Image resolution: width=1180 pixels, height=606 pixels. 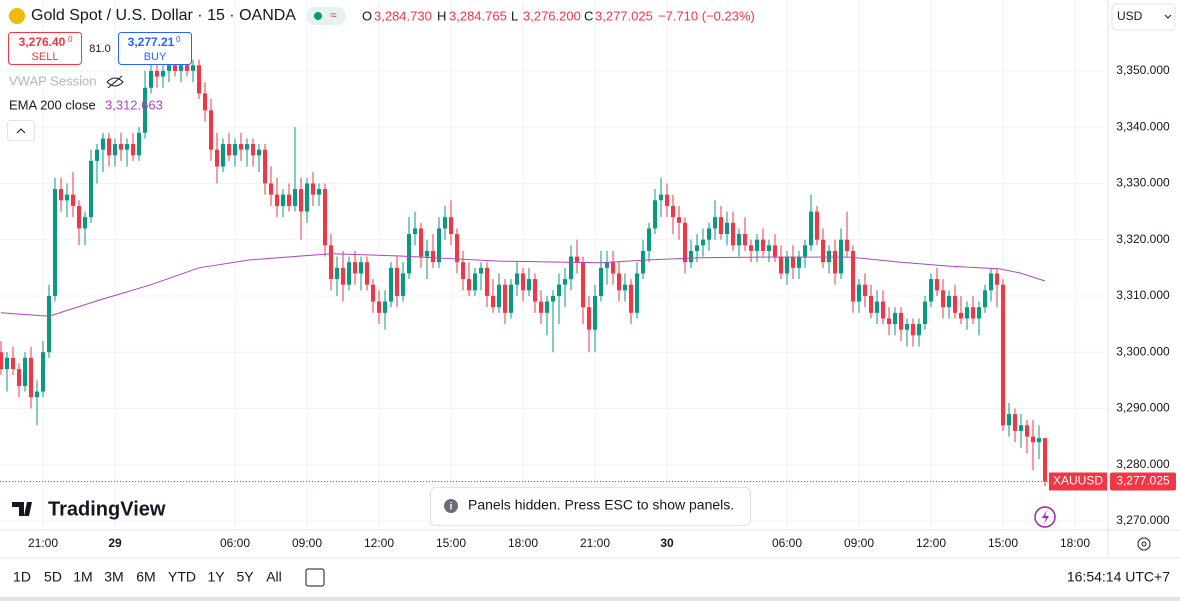 What do you see at coordinates (45, 57) in the screenshot?
I see `sell-label: SELL` at bounding box center [45, 57].